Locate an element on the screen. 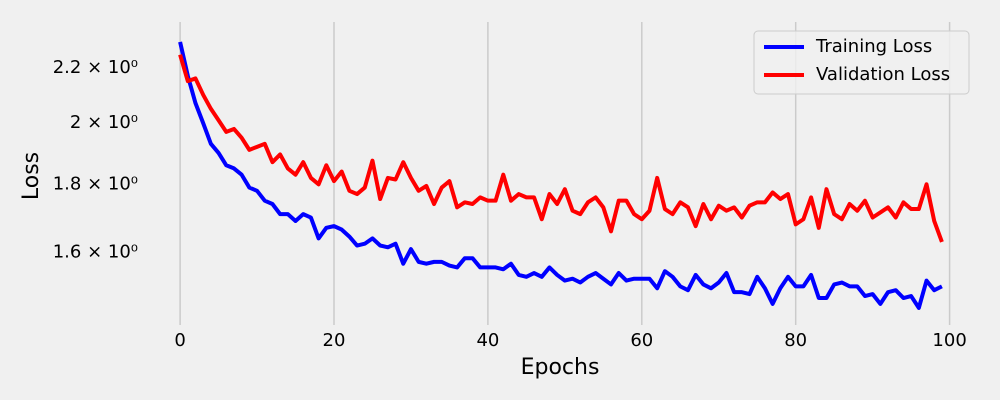 Image resolution: width=1000 pixels, height=400 pixels. x-tick-label: 60 is located at coordinates (641, 340).